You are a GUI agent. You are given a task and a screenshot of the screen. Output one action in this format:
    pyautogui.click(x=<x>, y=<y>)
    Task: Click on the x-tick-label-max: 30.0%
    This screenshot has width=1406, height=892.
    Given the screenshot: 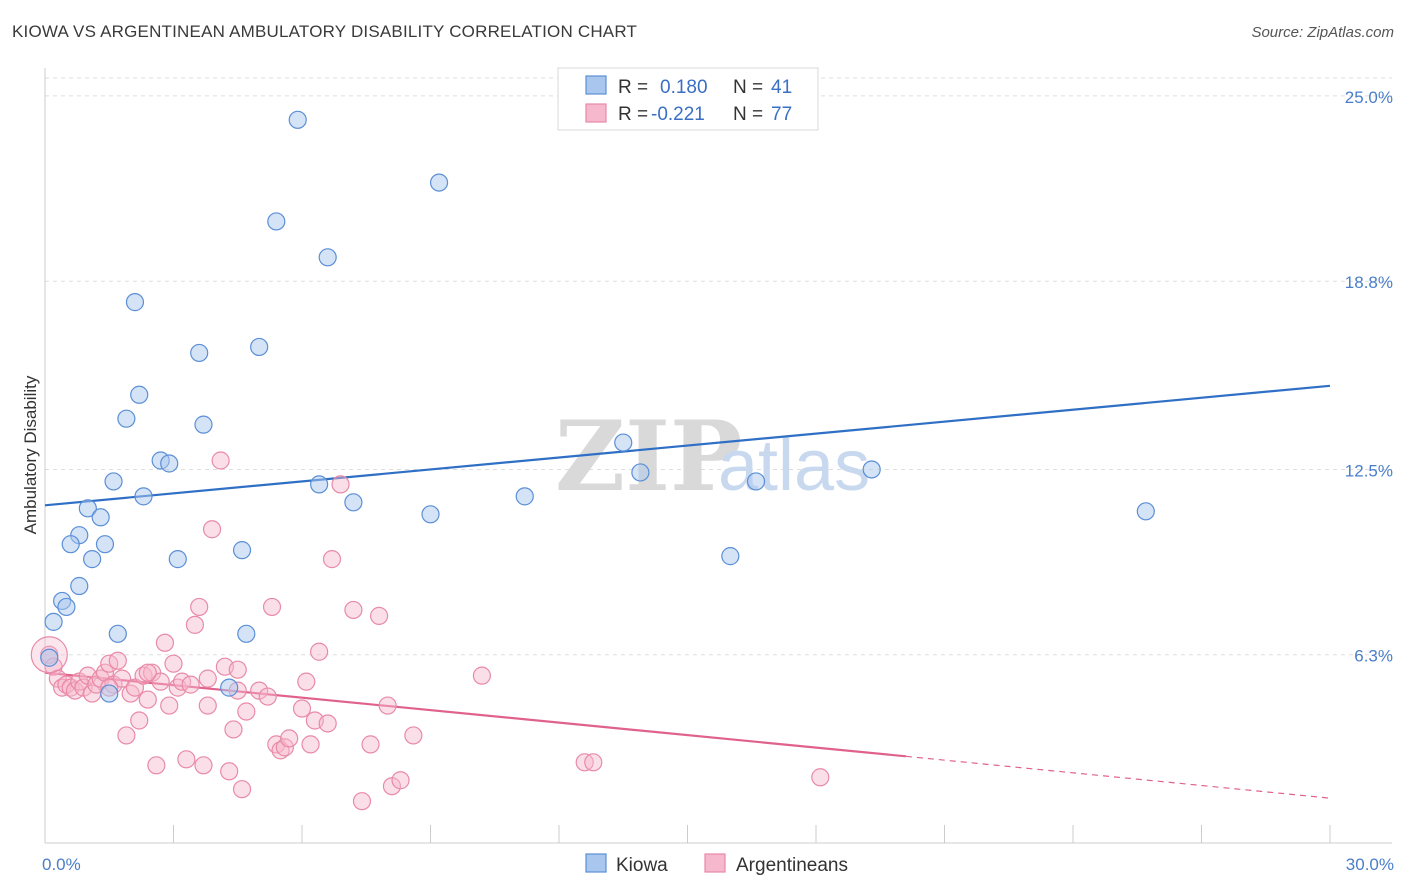 What is the action you would take?
    pyautogui.click(x=1370, y=864)
    